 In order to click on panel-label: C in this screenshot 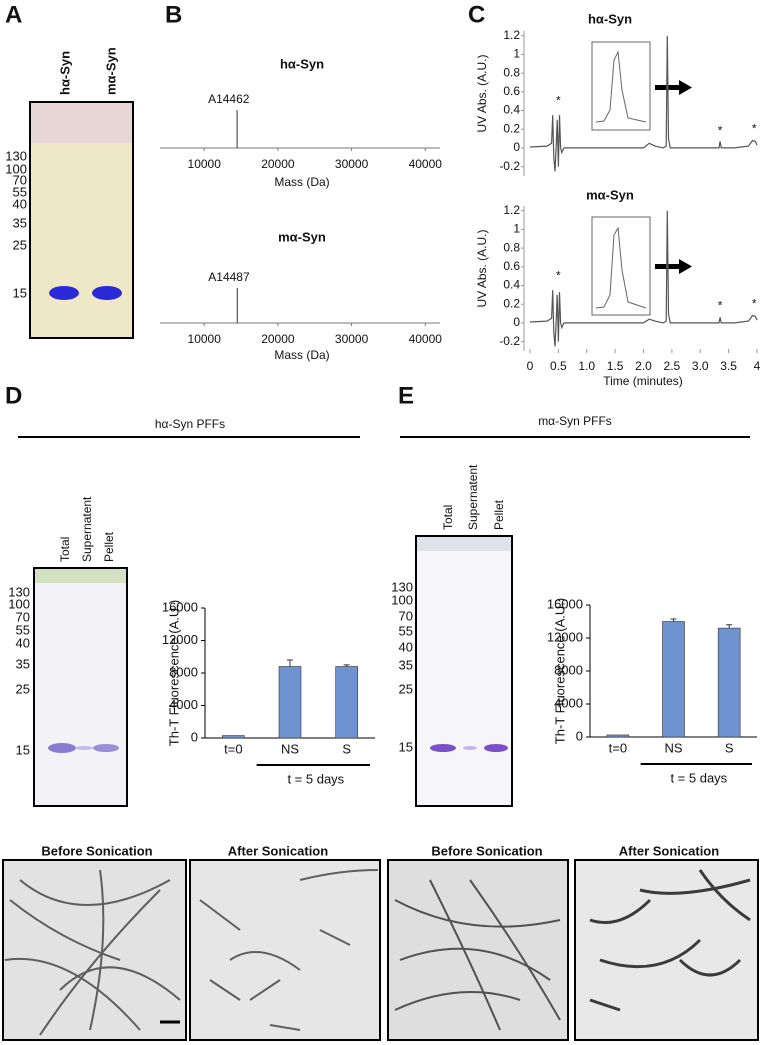, I will do `click(476, 14)`.